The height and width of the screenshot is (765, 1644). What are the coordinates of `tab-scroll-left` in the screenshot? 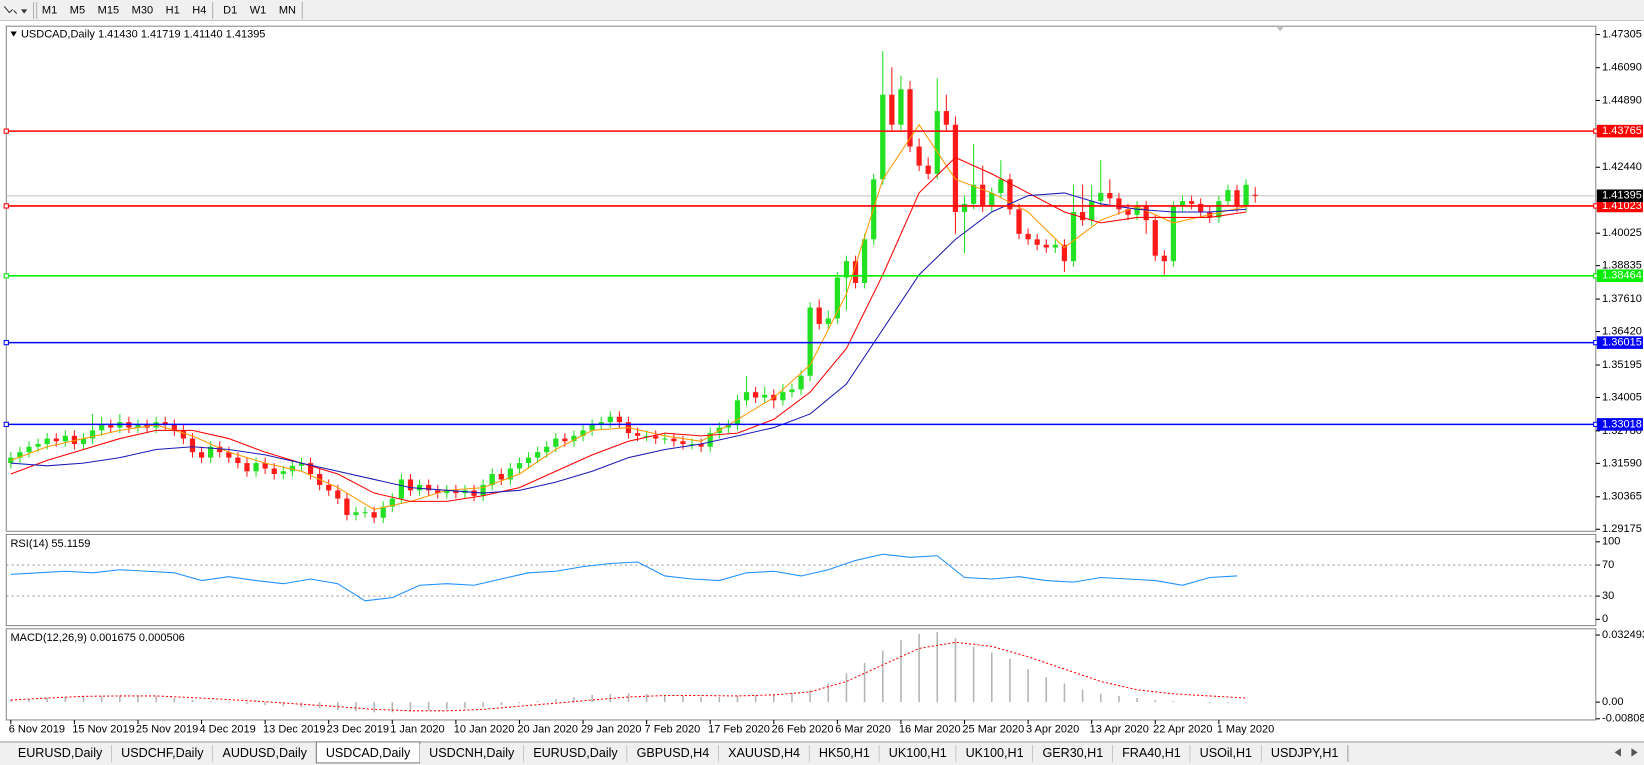 It's located at (1617, 752).